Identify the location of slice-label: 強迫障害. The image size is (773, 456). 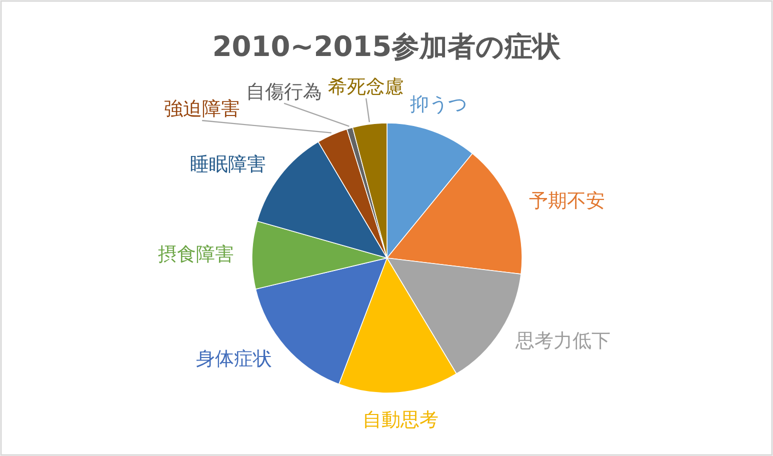
(202, 109).